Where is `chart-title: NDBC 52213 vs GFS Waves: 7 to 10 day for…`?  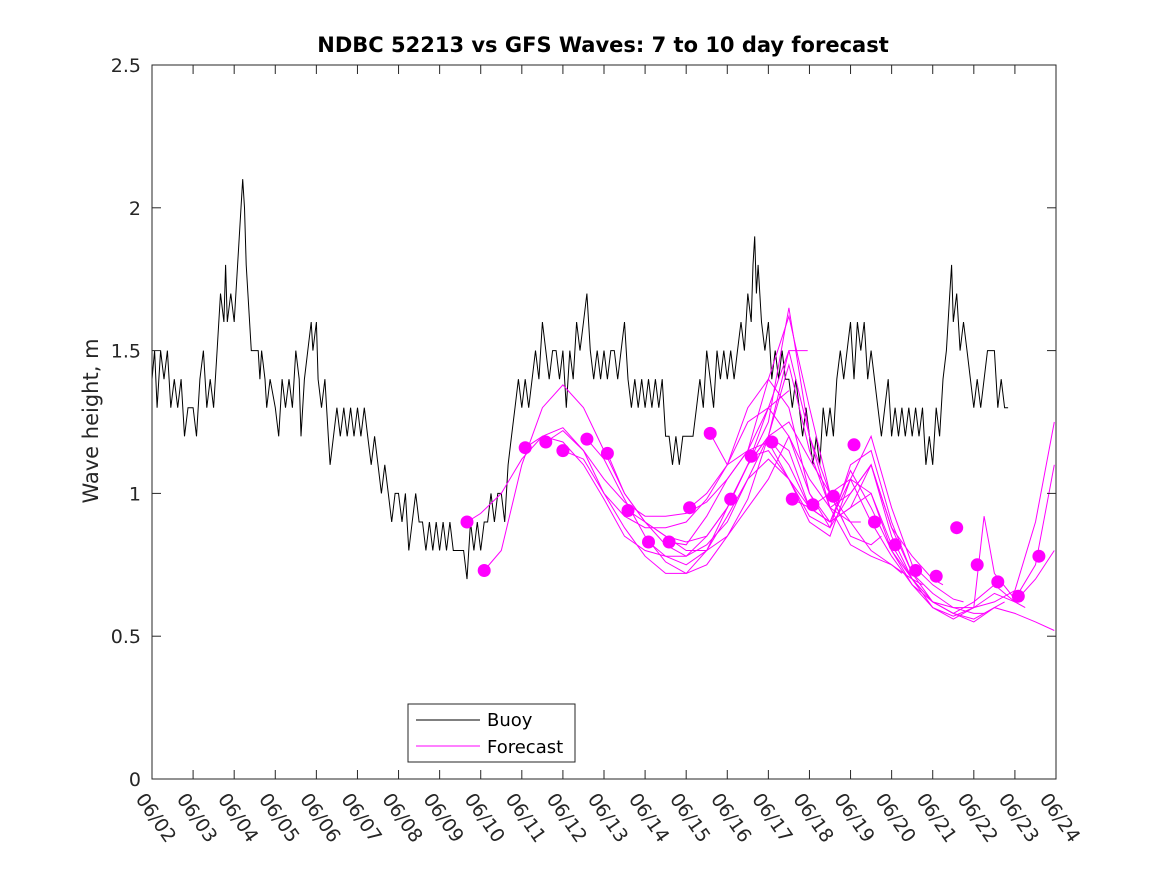
chart-title: NDBC 52213 vs GFS Waves: 7 to 10 day for… is located at coordinates (602, 45).